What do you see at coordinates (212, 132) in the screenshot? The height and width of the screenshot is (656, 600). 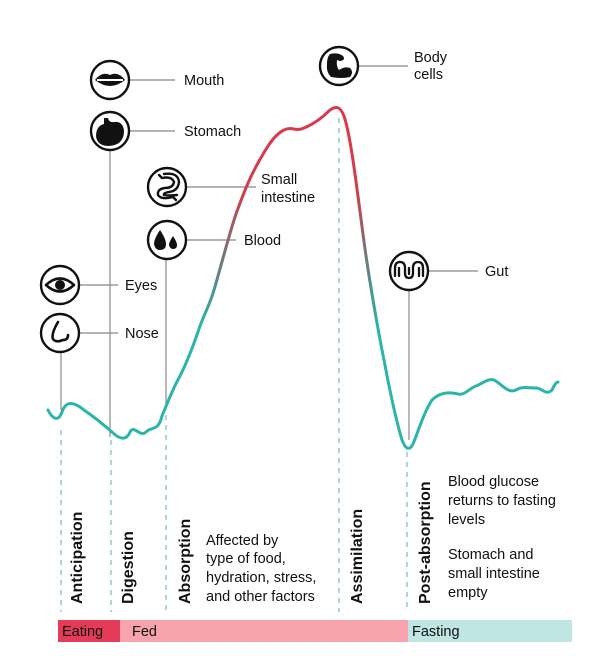 I see `stomach-label: Stomach` at bounding box center [212, 132].